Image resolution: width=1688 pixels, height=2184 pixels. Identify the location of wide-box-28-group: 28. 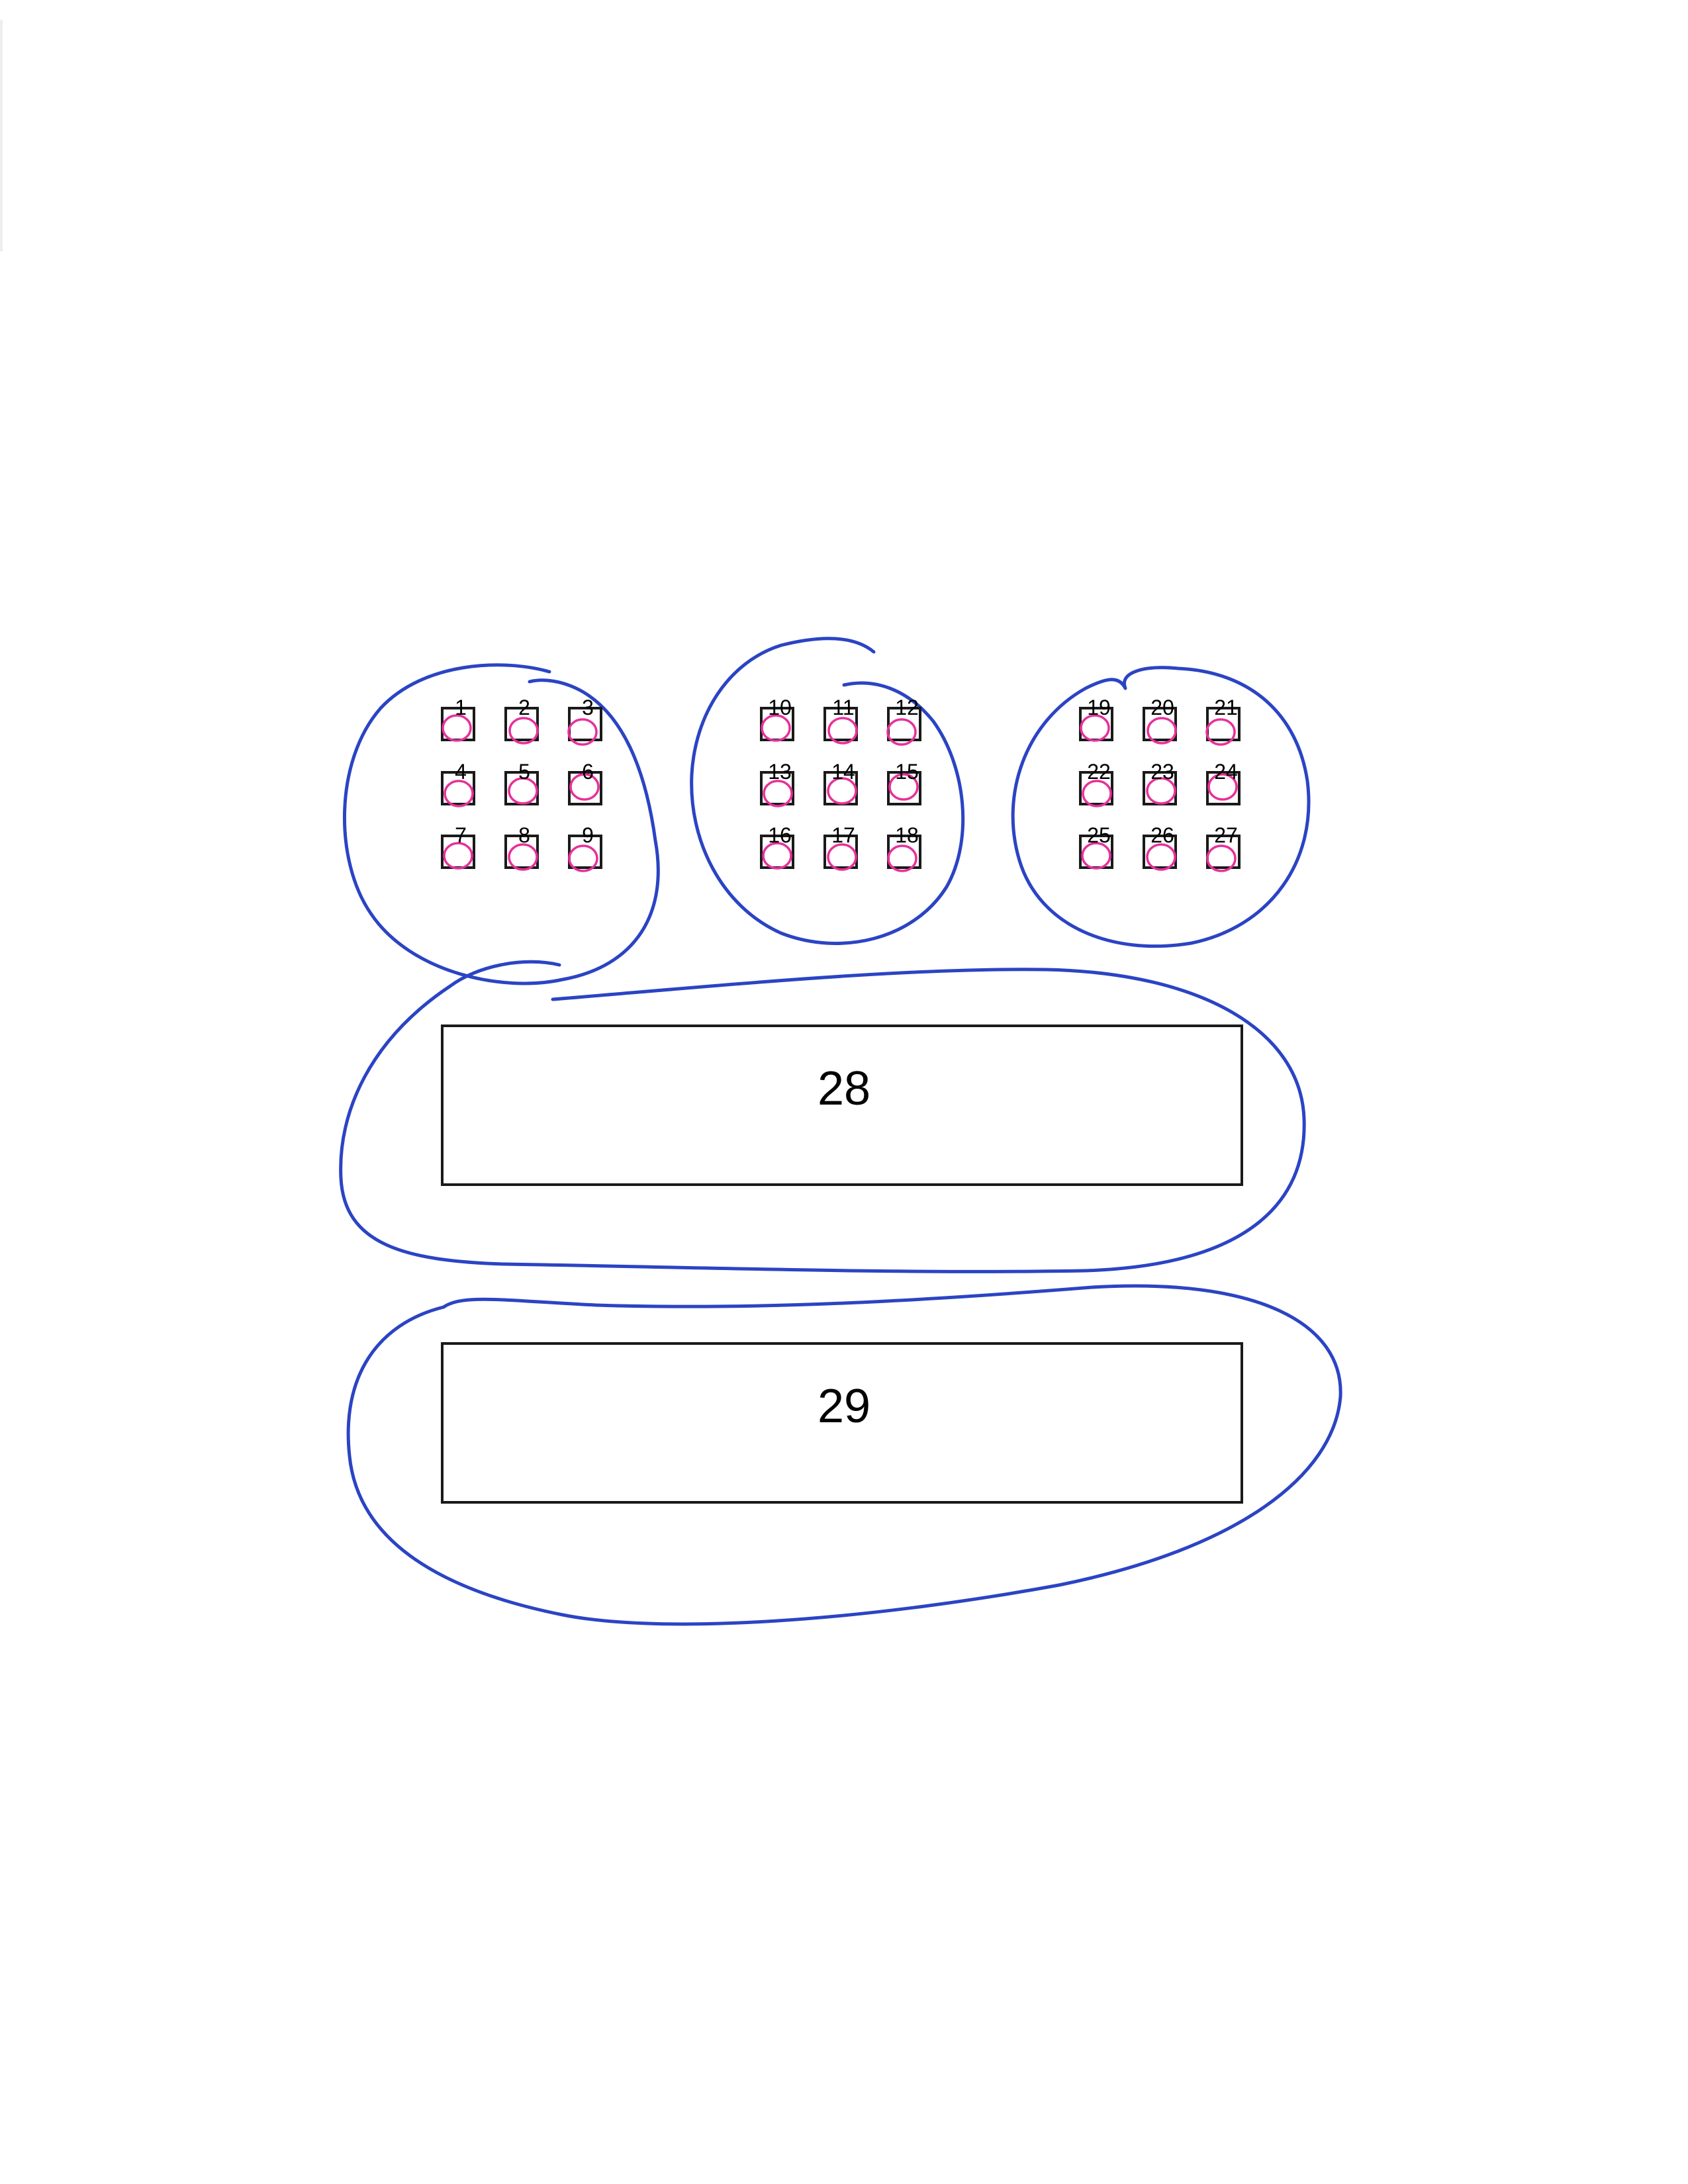
(842, 1105).